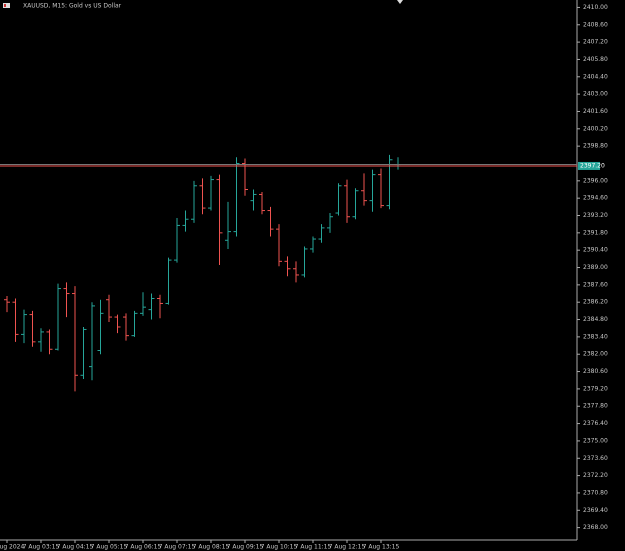 The height and width of the screenshot is (551, 625). What do you see at coordinates (595, 406) in the screenshot?
I see `y-tick-label: 2377.80` at bounding box center [595, 406].